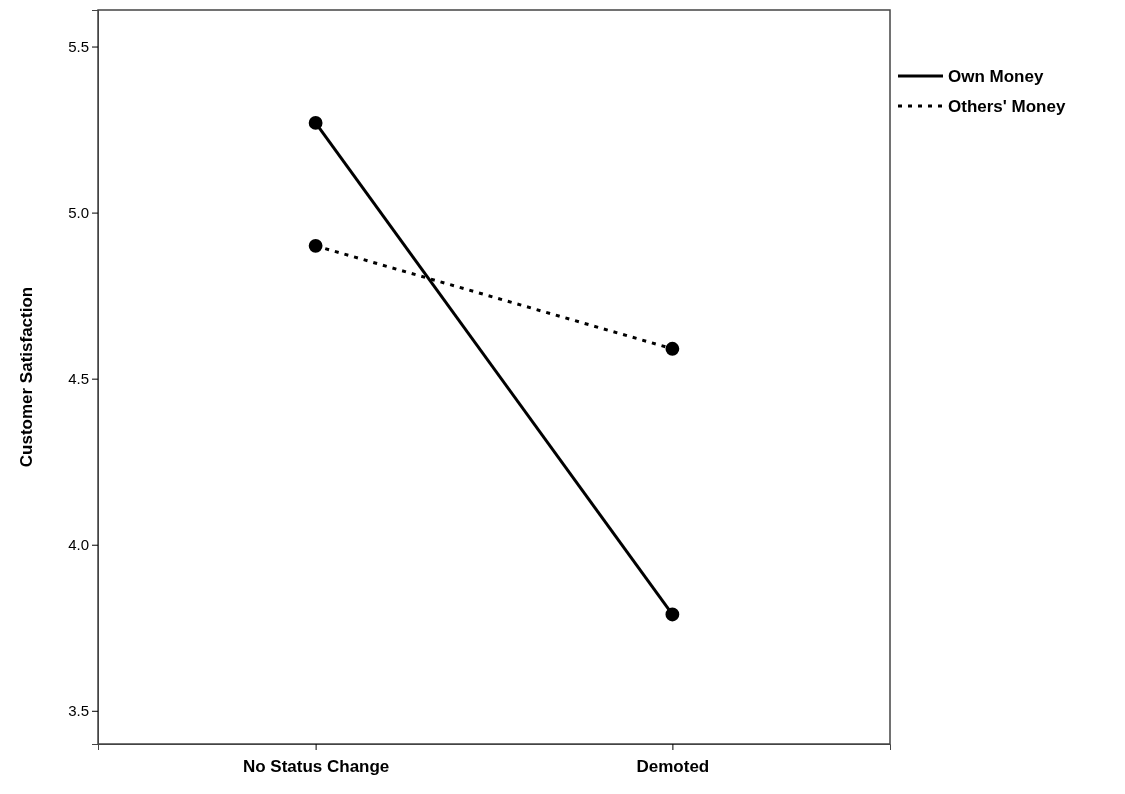 The height and width of the screenshot is (794, 1125). Describe the element at coordinates (673, 766) in the screenshot. I see `x-tick-label: Demoted` at that location.